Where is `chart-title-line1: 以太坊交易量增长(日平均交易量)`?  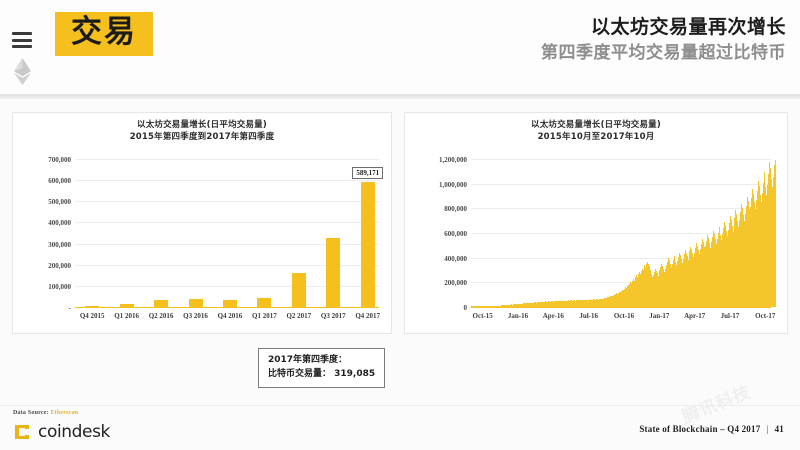 chart-title-line1: 以太坊交易量增长(日平均交易量) is located at coordinates (596, 125).